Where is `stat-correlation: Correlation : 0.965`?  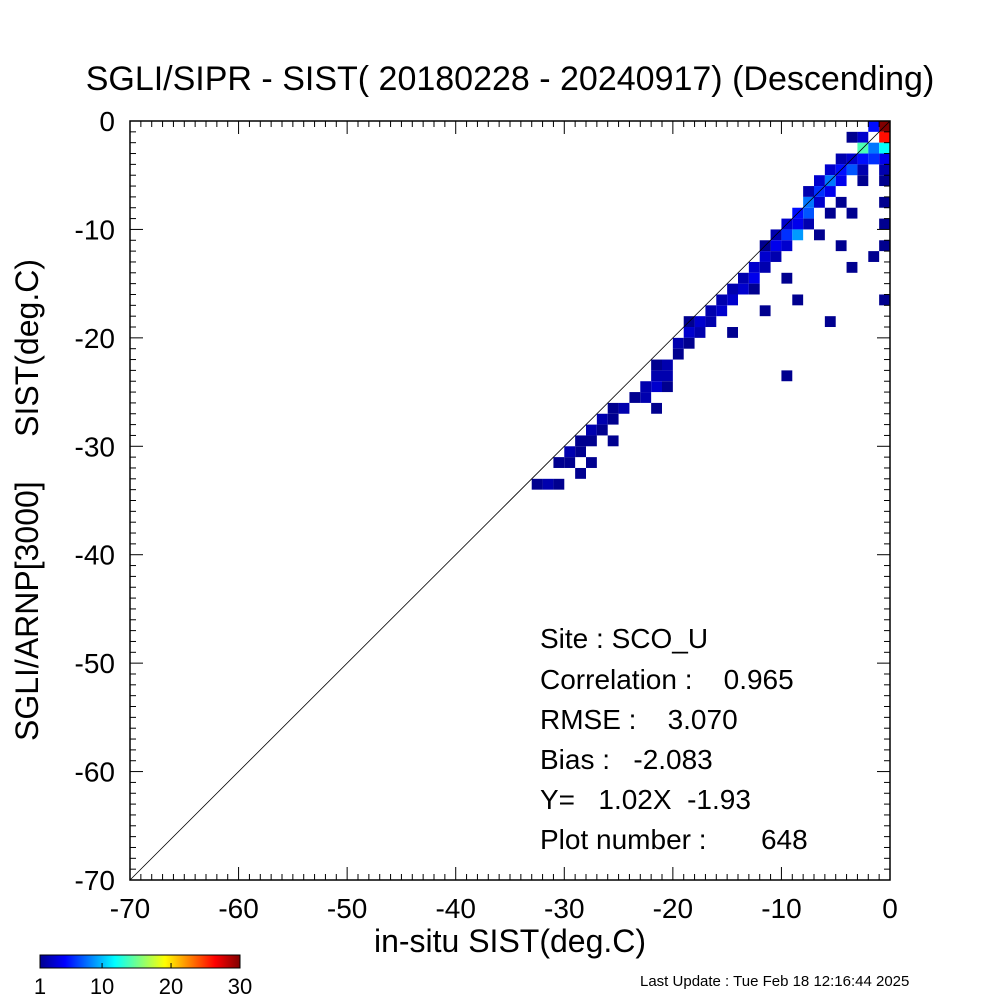
stat-correlation: Correlation : 0.965 is located at coordinates (667, 679).